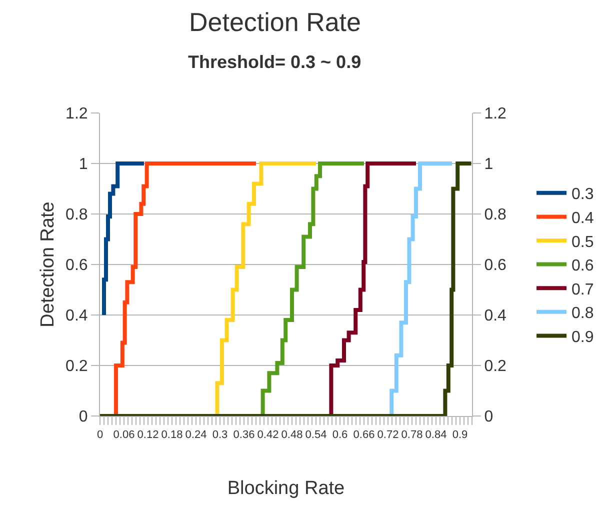 The image size is (611, 530). Describe the element at coordinates (196, 435) in the screenshot. I see `x-tick-label: 0.24` at that location.